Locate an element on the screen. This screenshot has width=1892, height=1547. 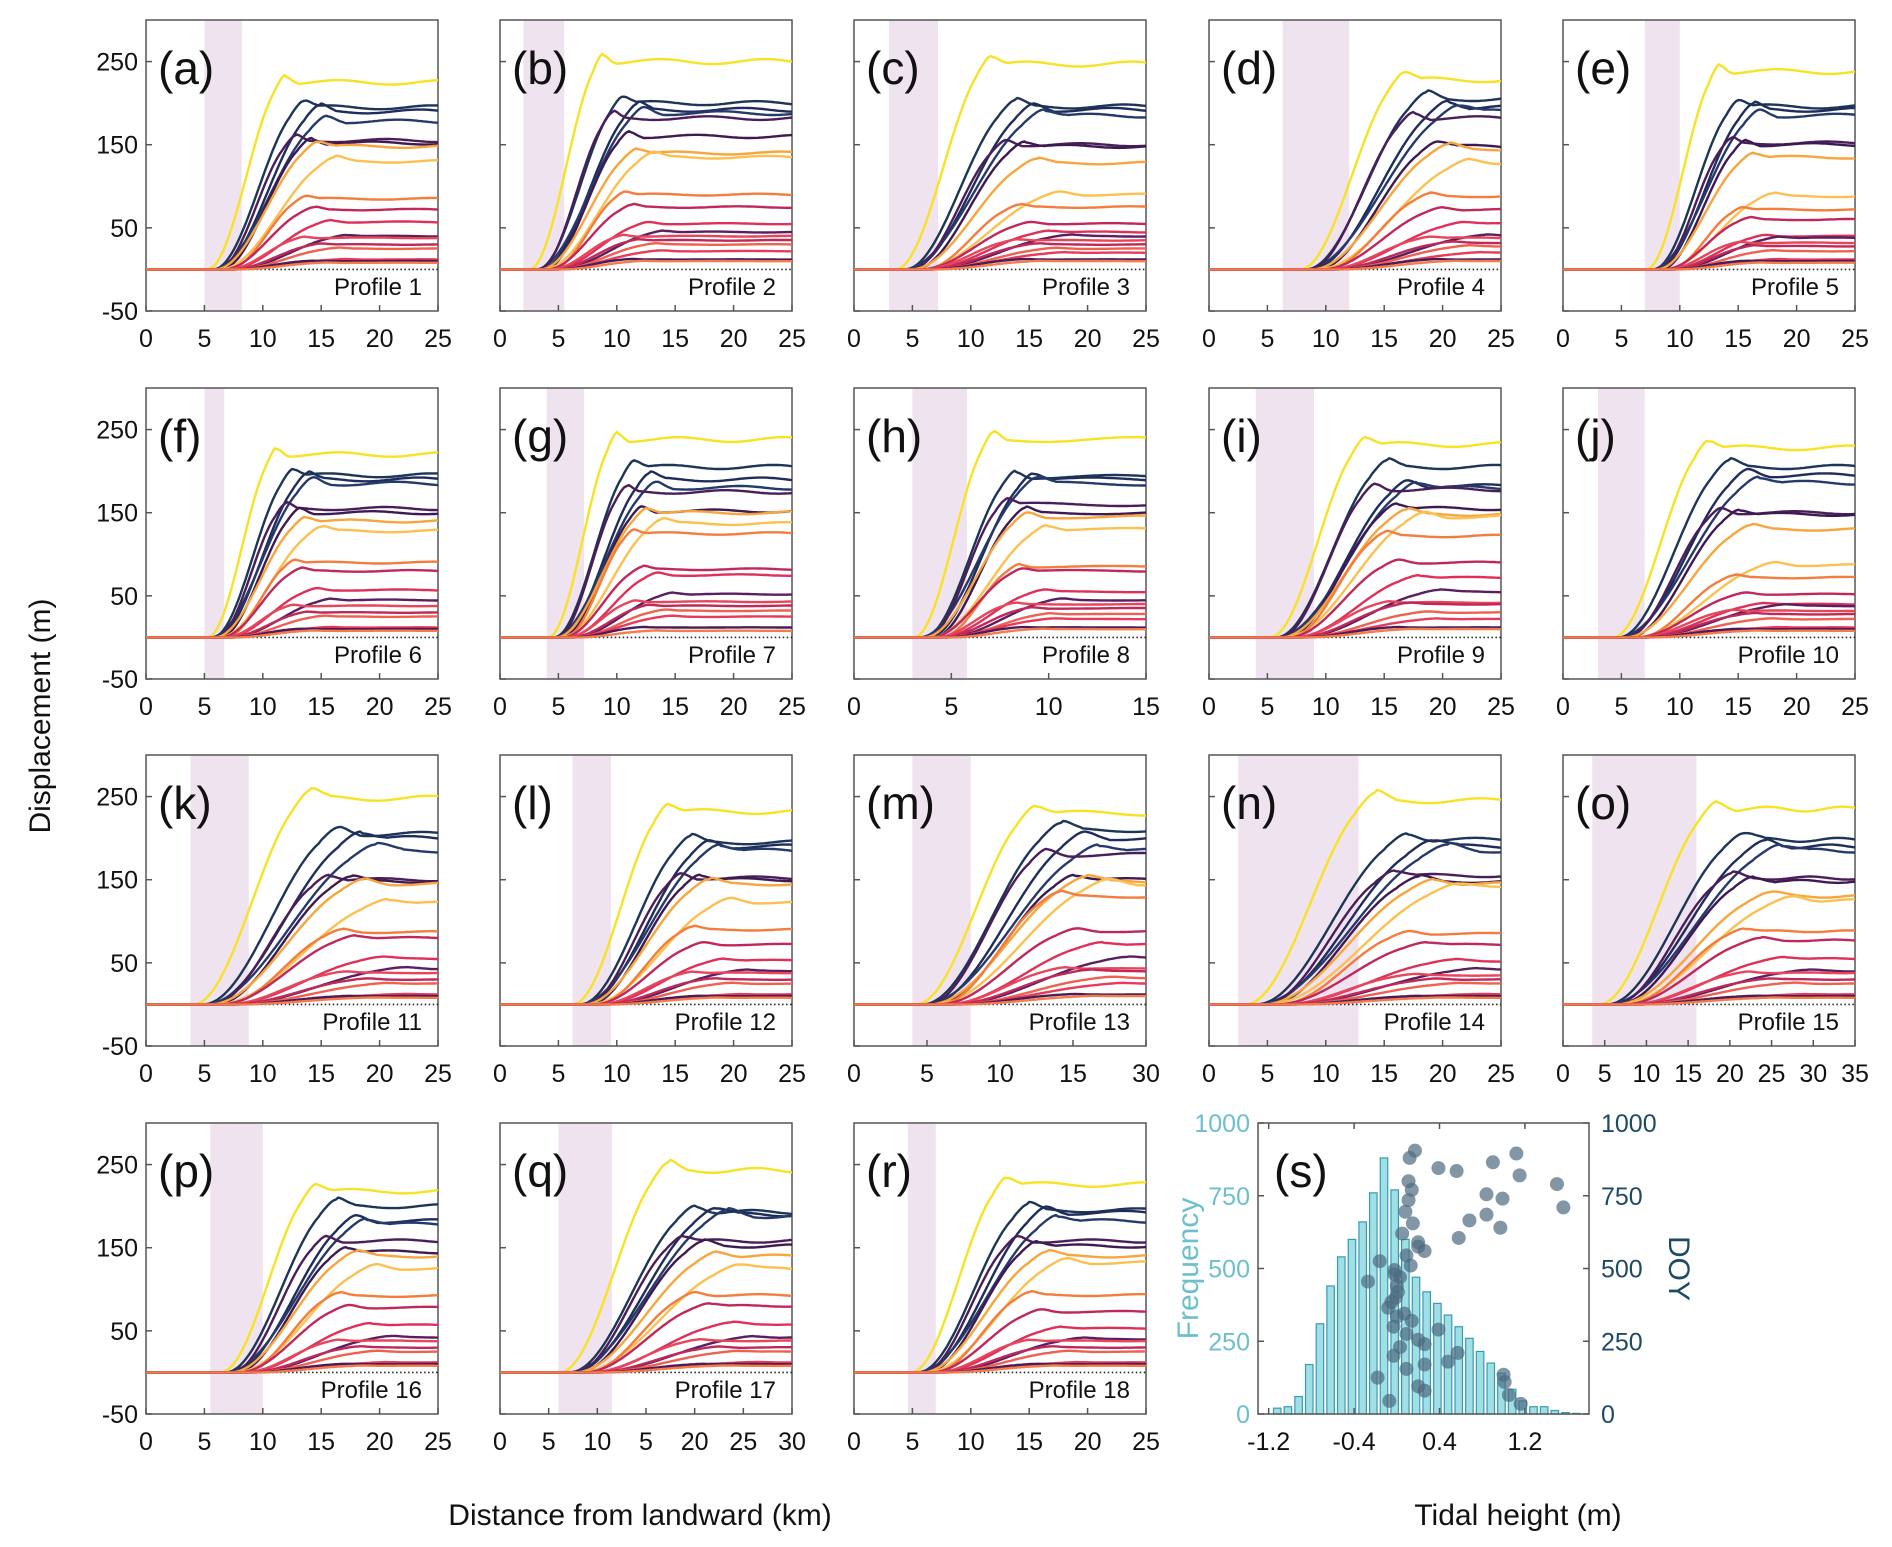
panel-letter: (e) is located at coordinates (1603, 68).